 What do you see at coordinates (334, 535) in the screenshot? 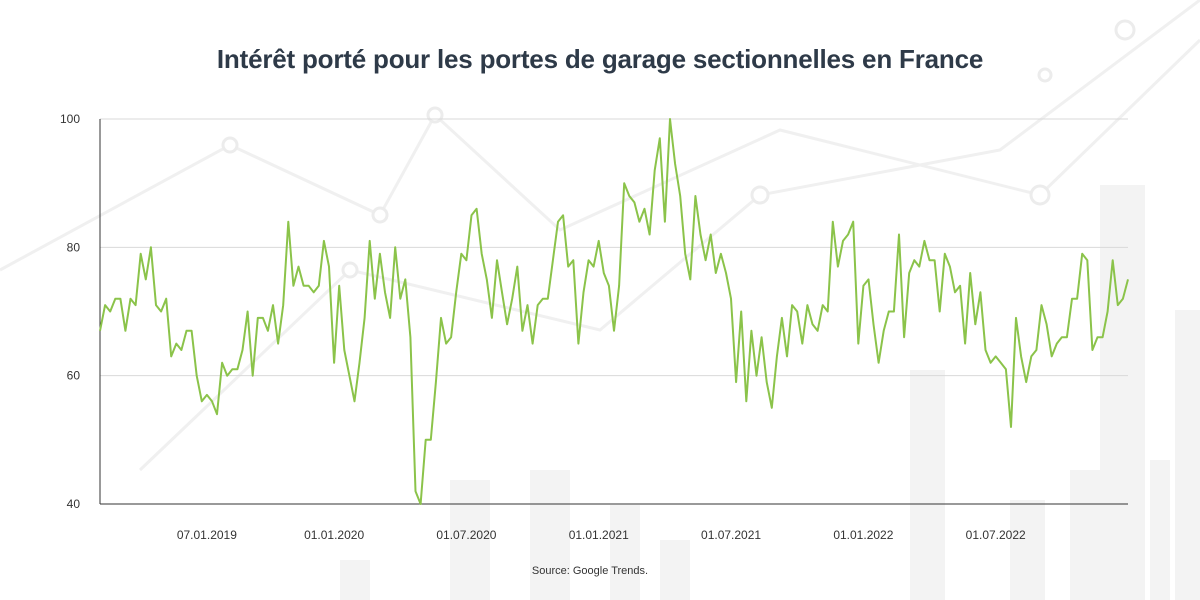
I see `x-tick-label: 01.01.2020` at bounding box center [334, 535].